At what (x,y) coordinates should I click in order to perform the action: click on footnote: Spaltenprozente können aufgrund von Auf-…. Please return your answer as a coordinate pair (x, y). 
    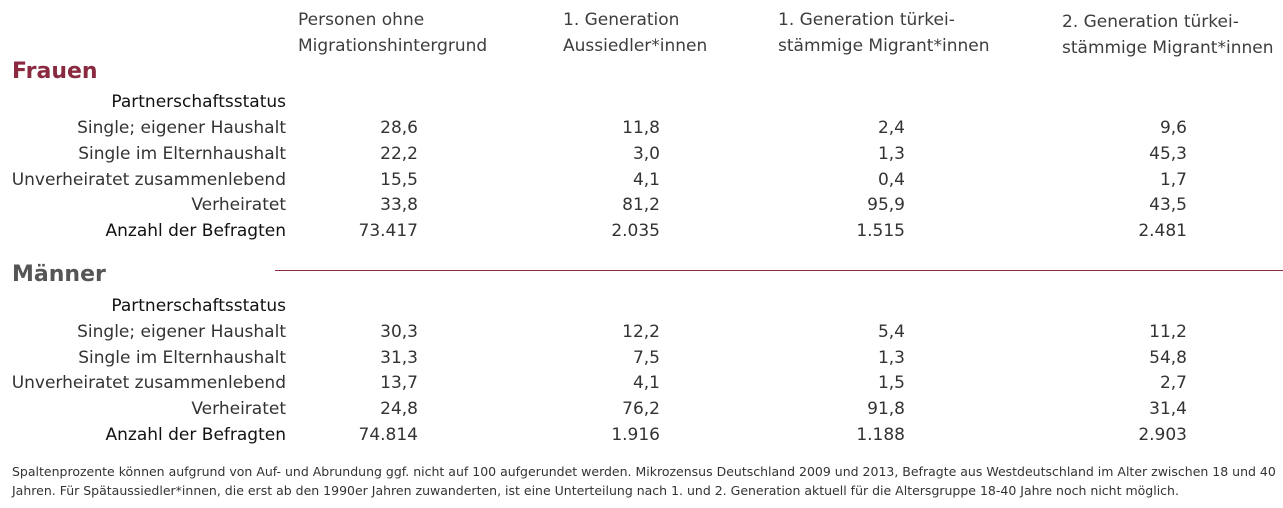
    Looking at the image, I should click on (644, 481).